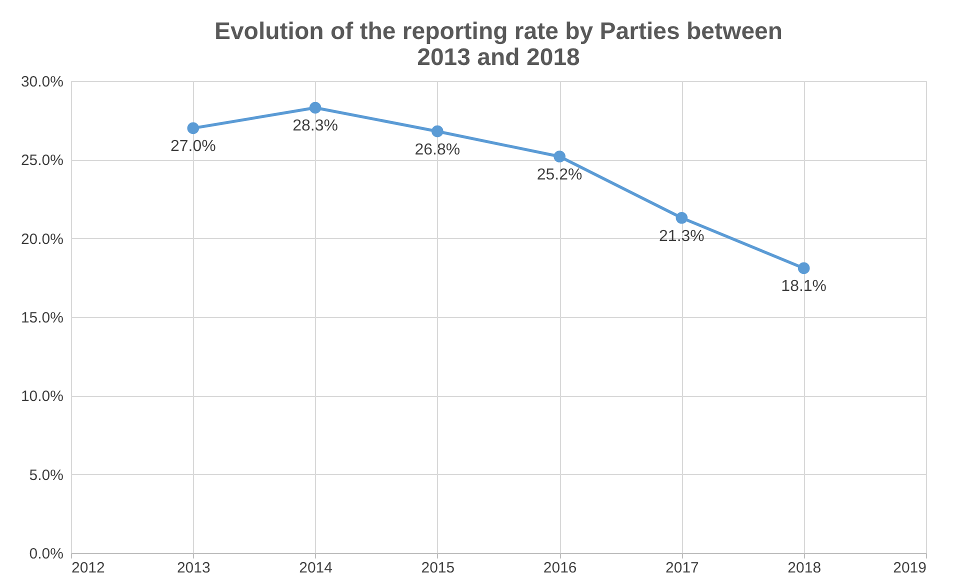 The height and width of the screenshot is (585, 957). I want to click on y-tick-label: 30.0%, so click(42, 82).